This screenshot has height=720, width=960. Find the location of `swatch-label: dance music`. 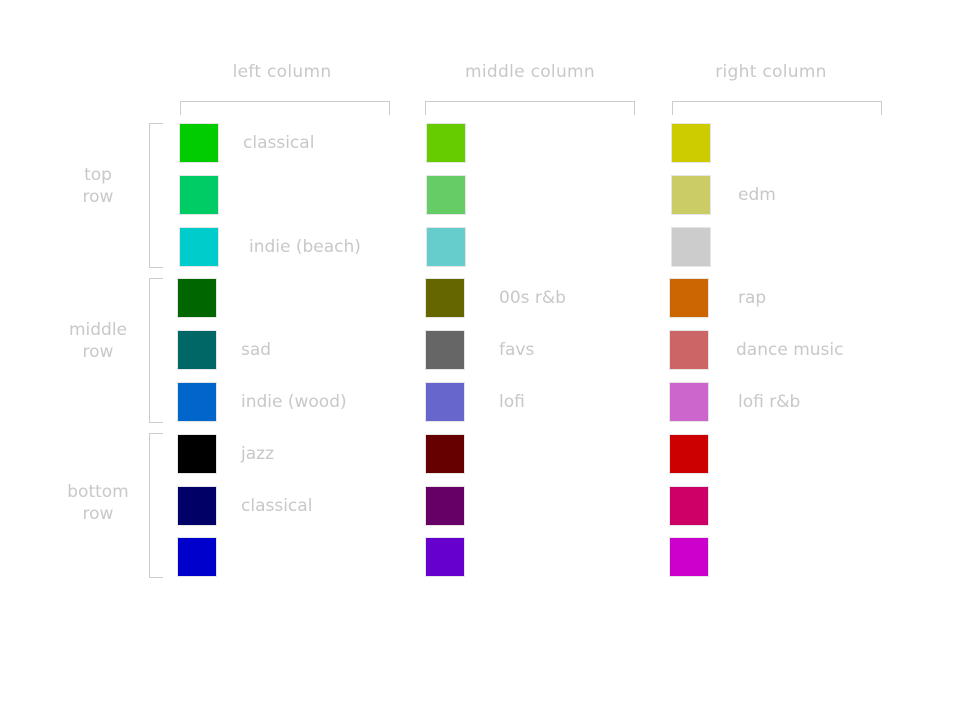

swatch-label: dance music is located at coordinates (789, 350).